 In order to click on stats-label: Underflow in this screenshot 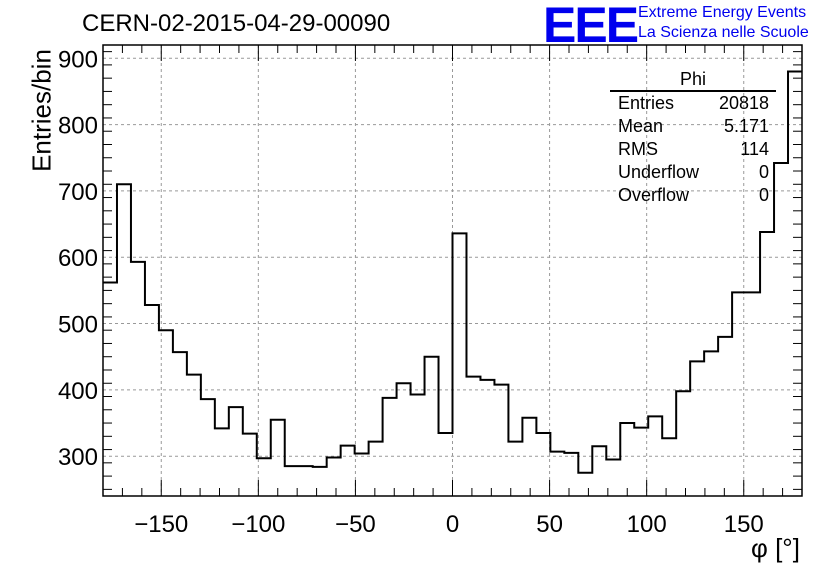, I will do `click(659, 172)`.